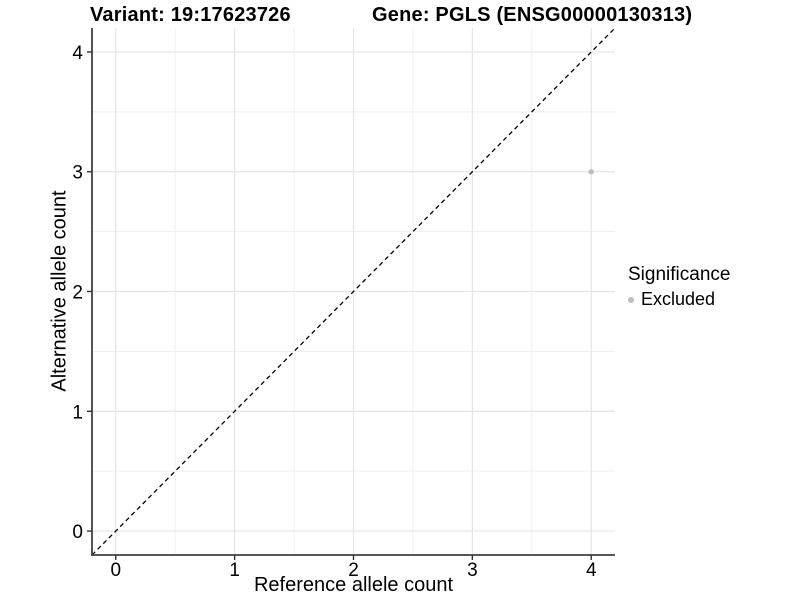  Describe the element at coordinates (353, 585) in the screenshot. I see `x-axis-title: Reference allele count` at that location.